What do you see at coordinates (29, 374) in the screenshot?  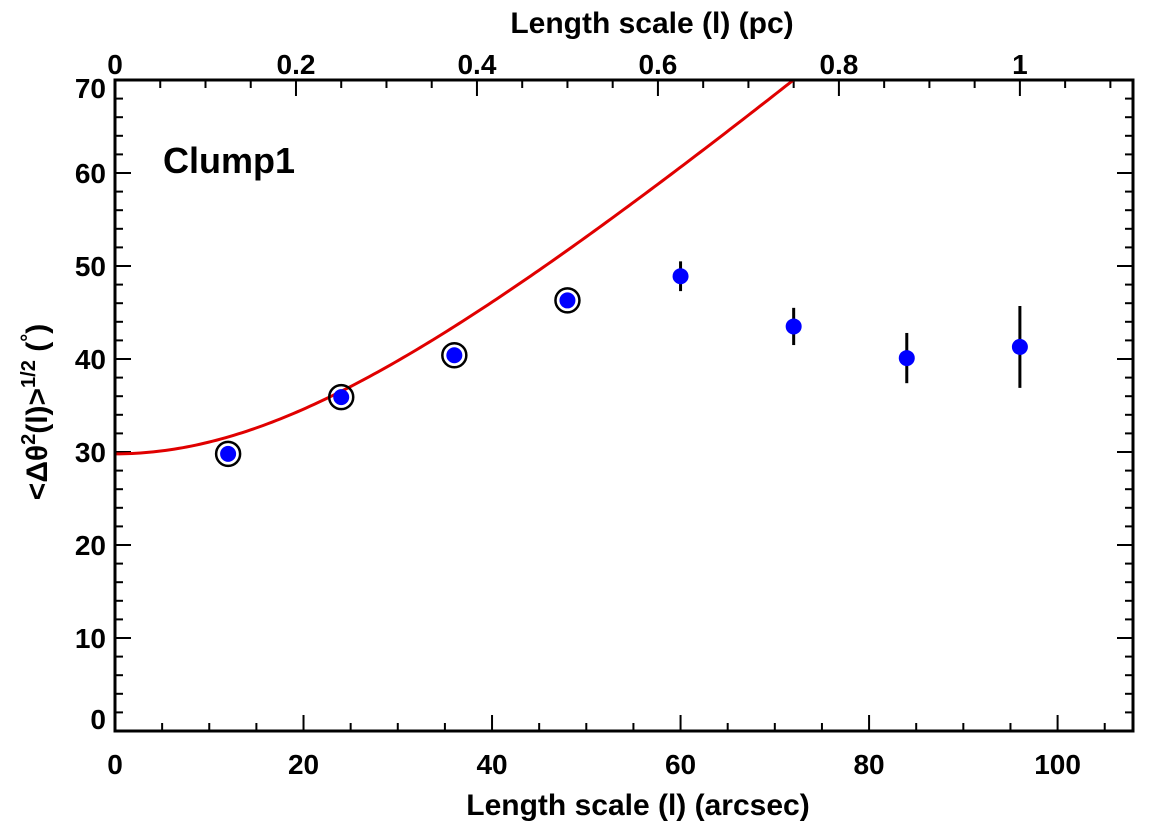 I see `y-title-exp: 1/2` at bounding box center [29, 374].